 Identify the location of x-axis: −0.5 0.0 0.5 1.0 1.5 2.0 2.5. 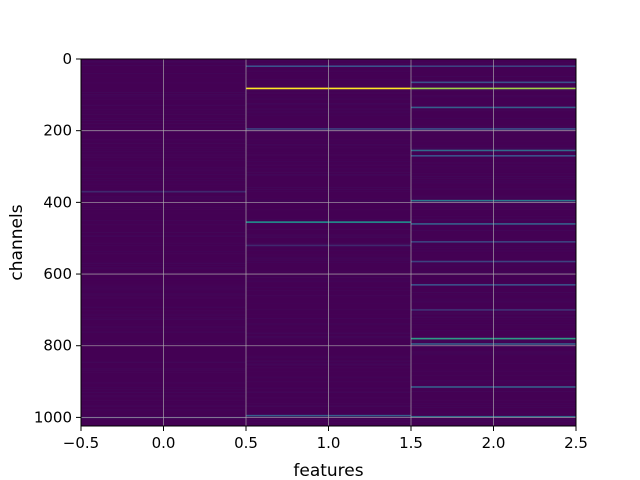
(325, 439).